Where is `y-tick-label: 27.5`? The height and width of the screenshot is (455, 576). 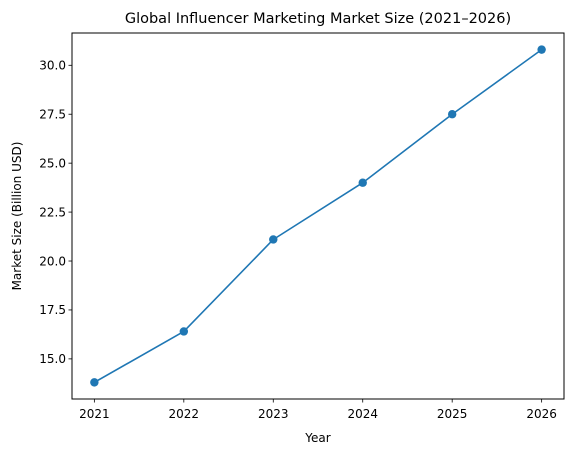 y-tick-label: 27.5 is located at coordinates (52, 115).